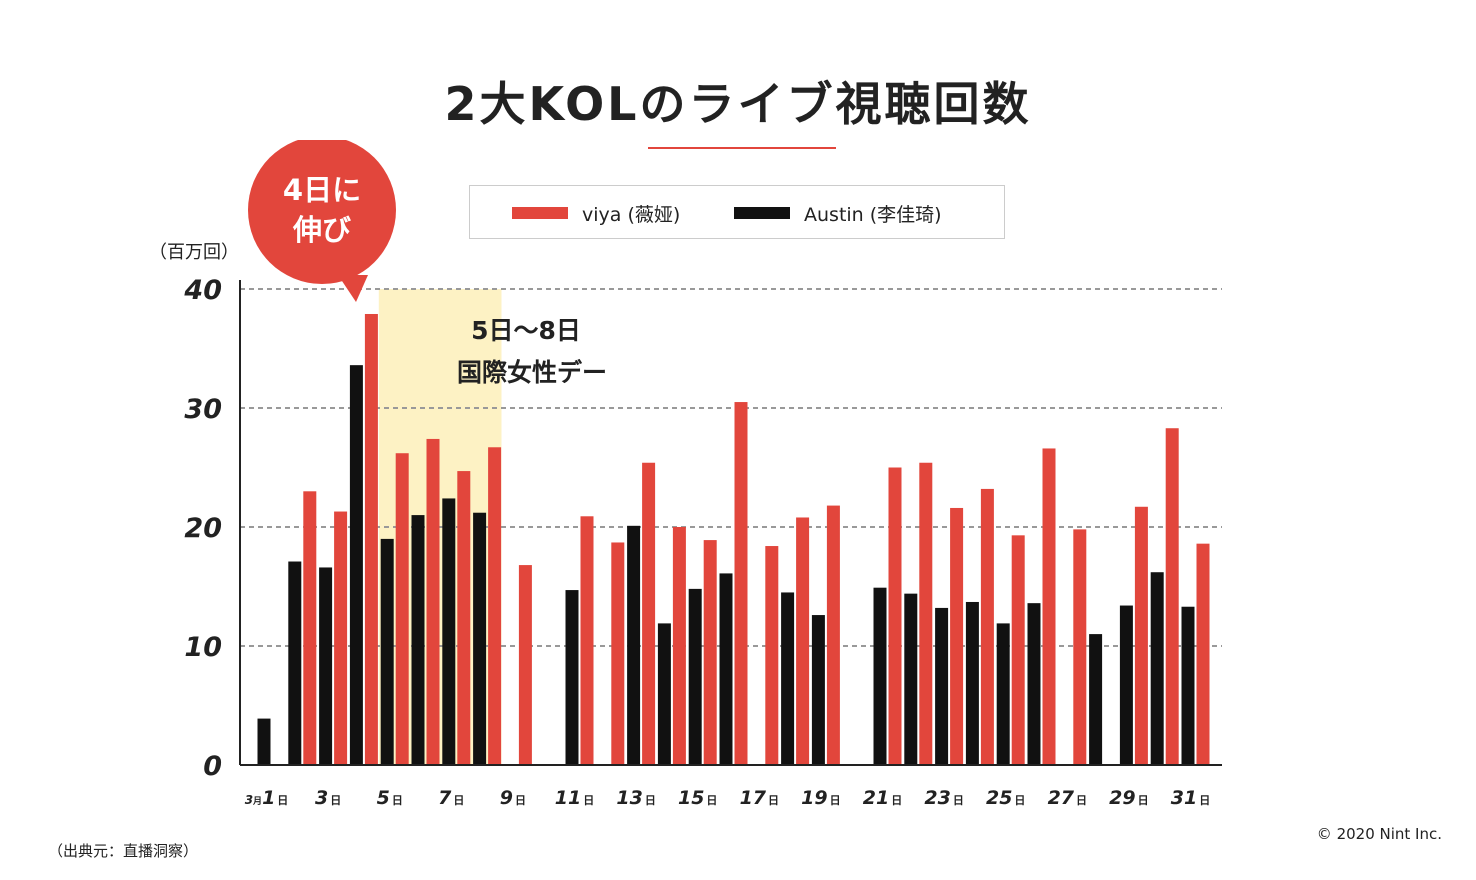 This screenshot has width=1476, height=880. I want to click on source-note: （出典元：直播洞察）, so click(123, 851).